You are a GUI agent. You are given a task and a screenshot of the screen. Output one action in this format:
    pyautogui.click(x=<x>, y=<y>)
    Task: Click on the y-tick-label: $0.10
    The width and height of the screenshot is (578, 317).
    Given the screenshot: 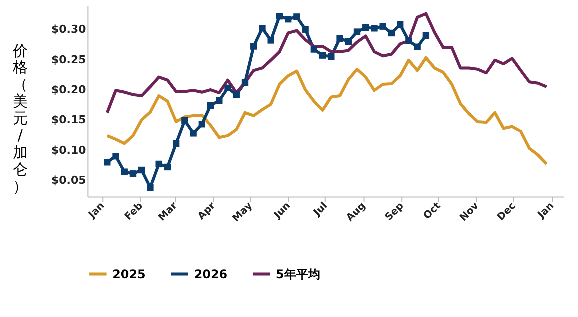 What is the action you would take?
    pyautogui.click(x=69, y=150)
    